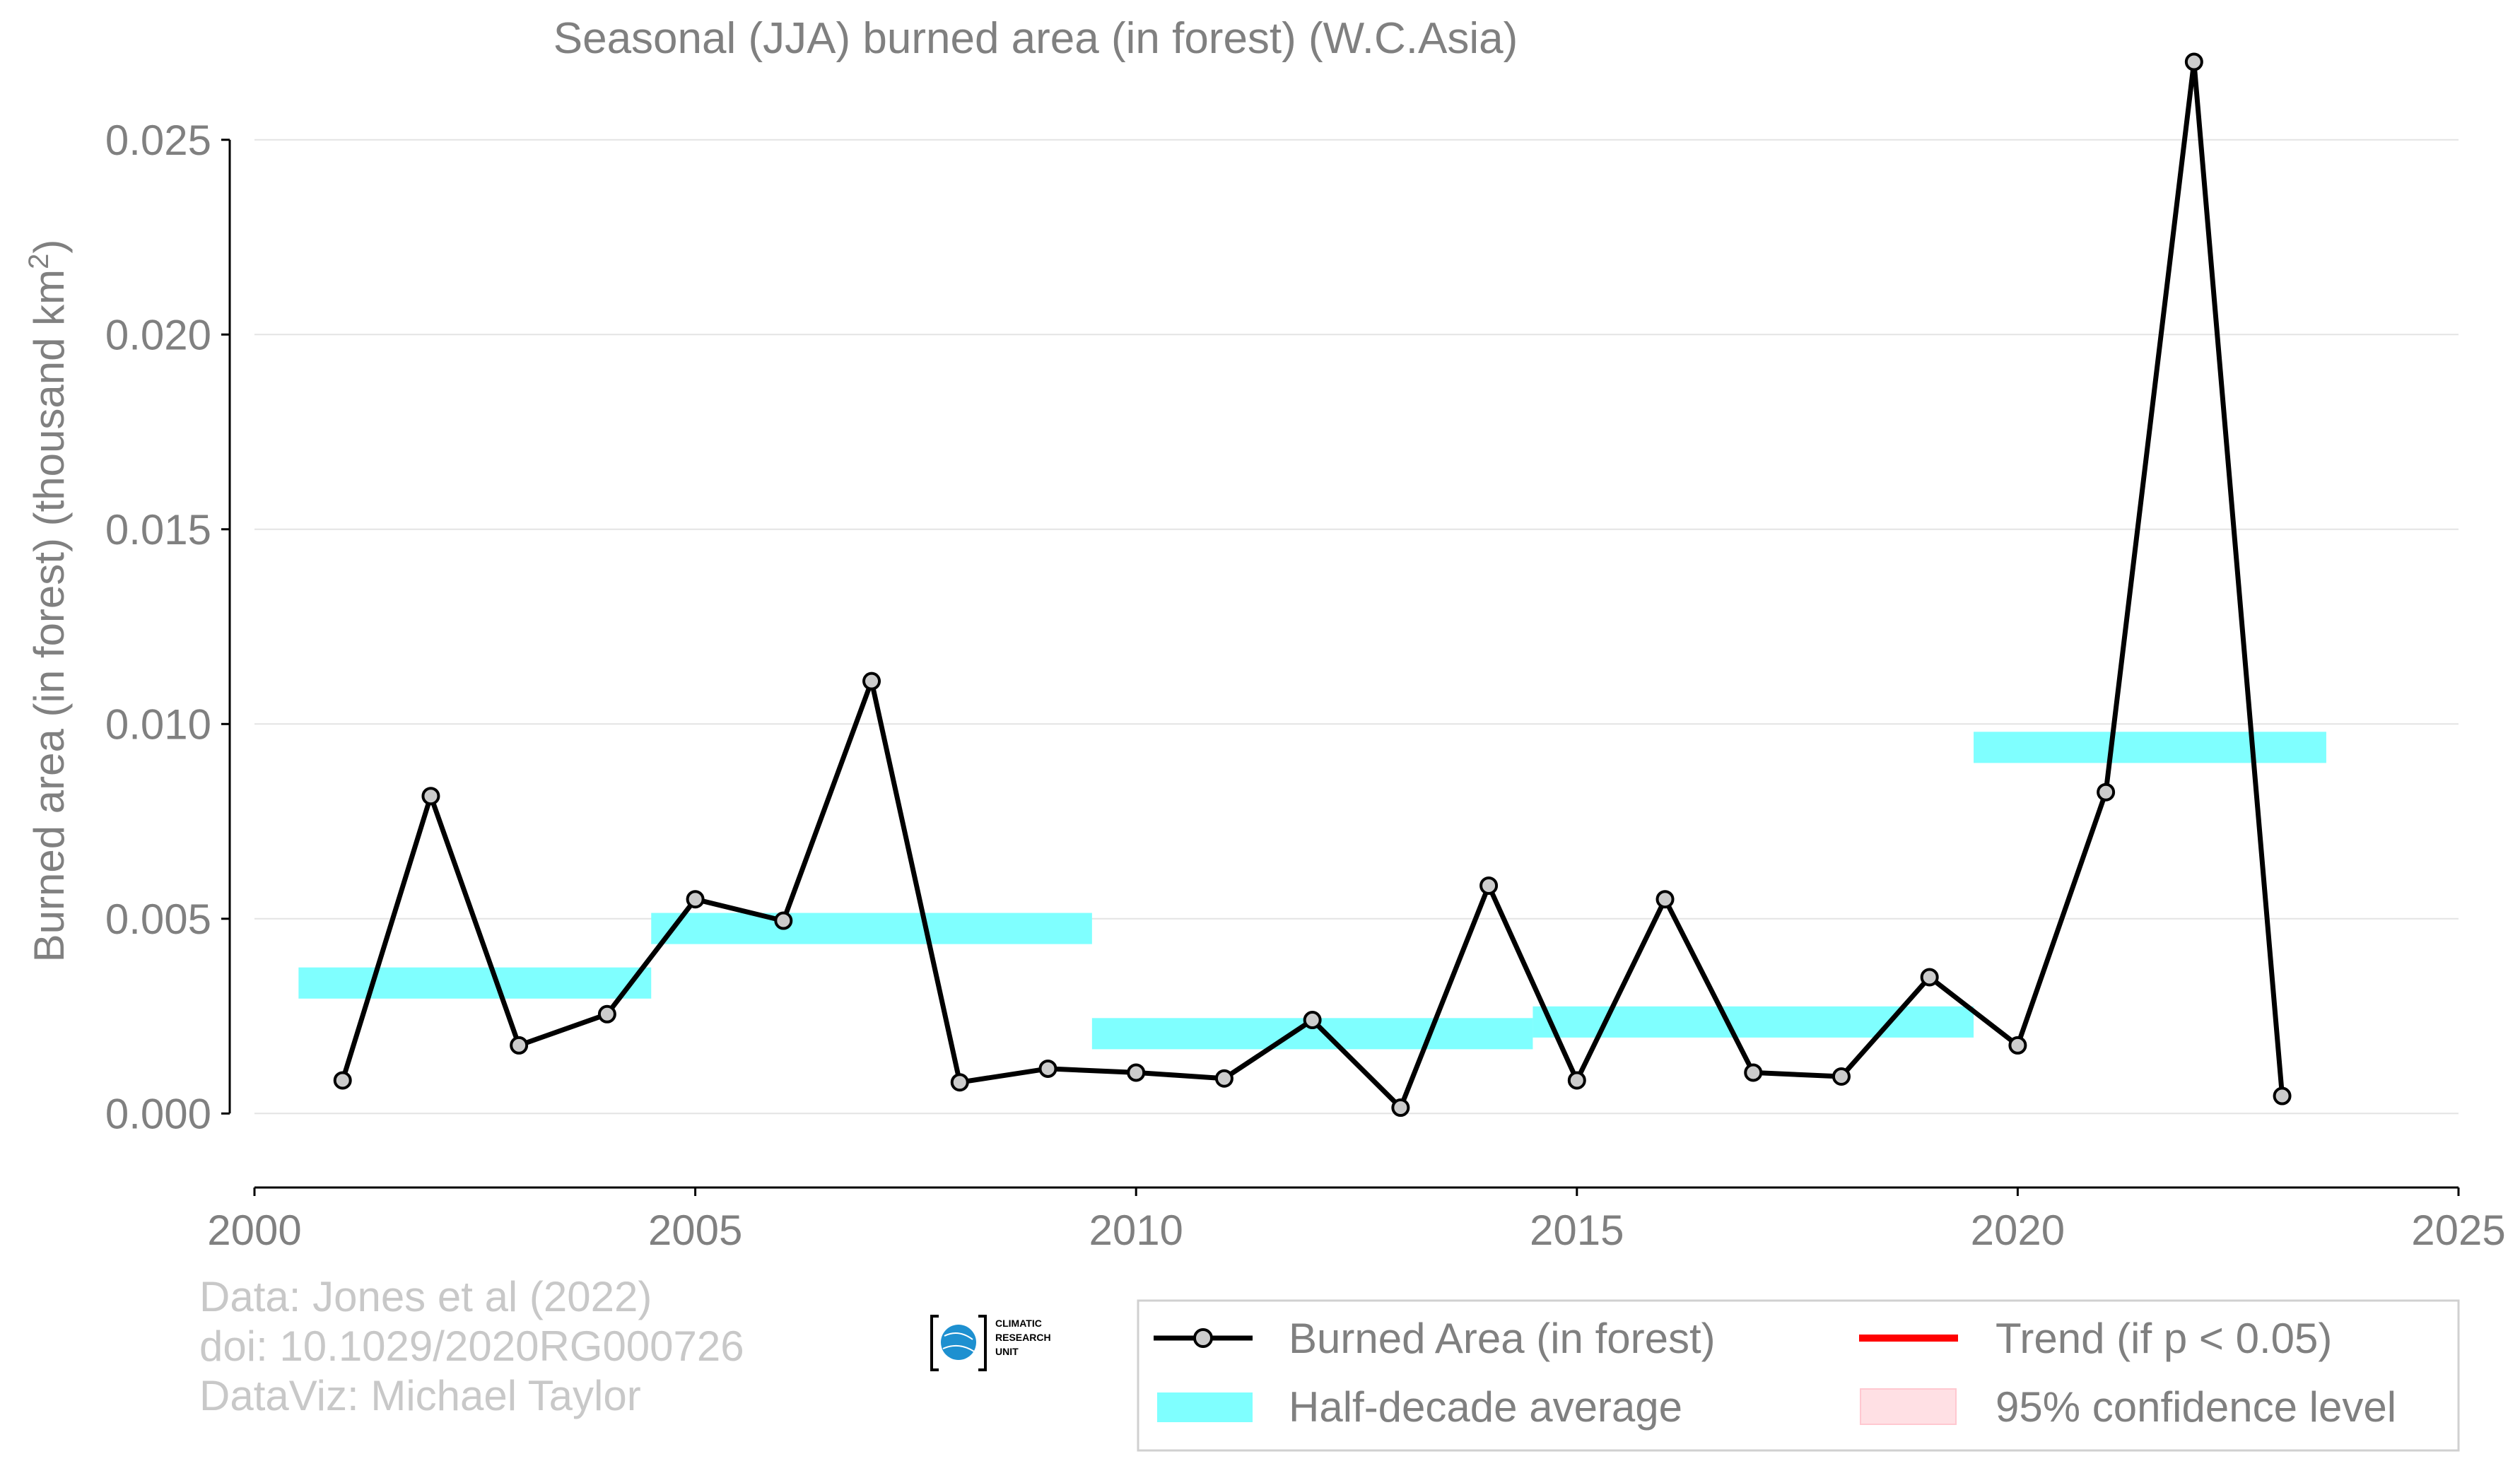  I want to click on x-tick-label: 2010, so click(1136, 1230).